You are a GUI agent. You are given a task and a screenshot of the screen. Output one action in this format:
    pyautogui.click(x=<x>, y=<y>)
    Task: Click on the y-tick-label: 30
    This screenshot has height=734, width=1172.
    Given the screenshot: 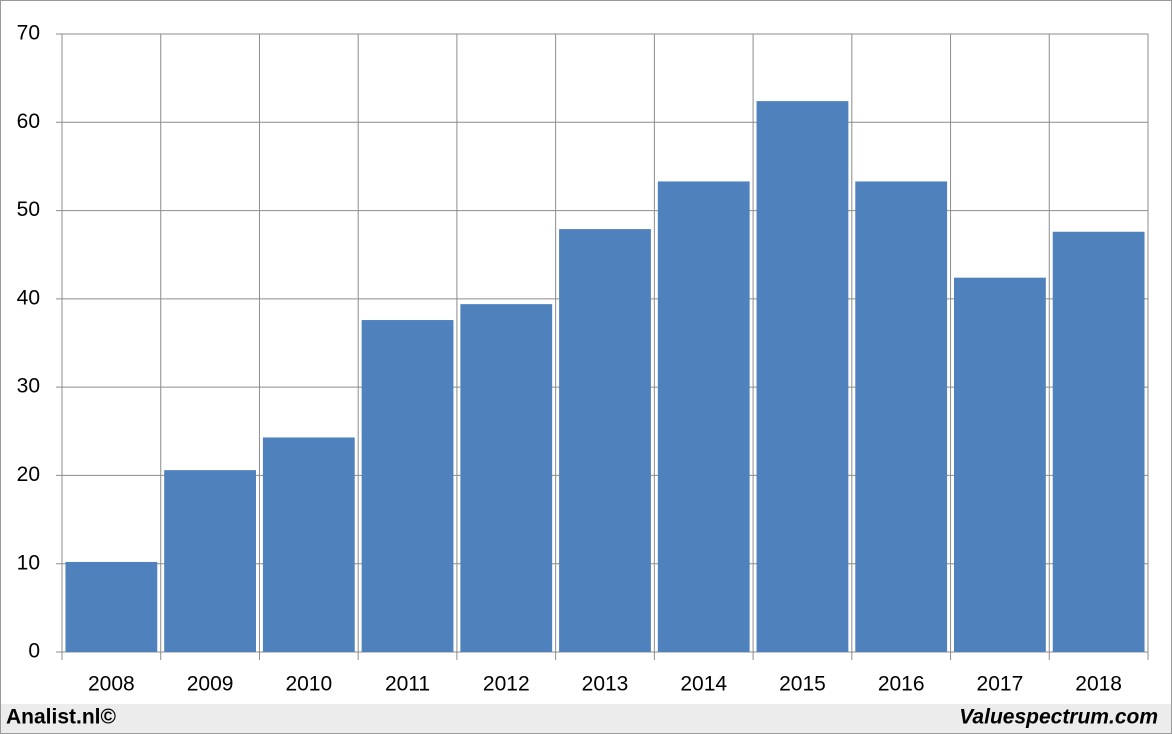 What is the action you would take?
    pyautogui.click(x=28, y=386)
    